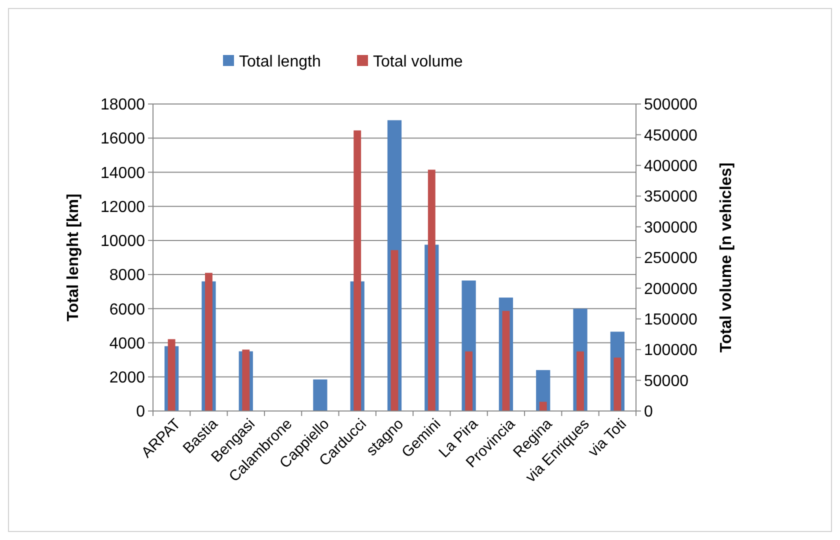 The height and width of the screenshot is (540, 840). What do you see at coordinates (127, 377) in the screenshot?
I see `y-tick-label: 2000` at bounding box center [127, 377].